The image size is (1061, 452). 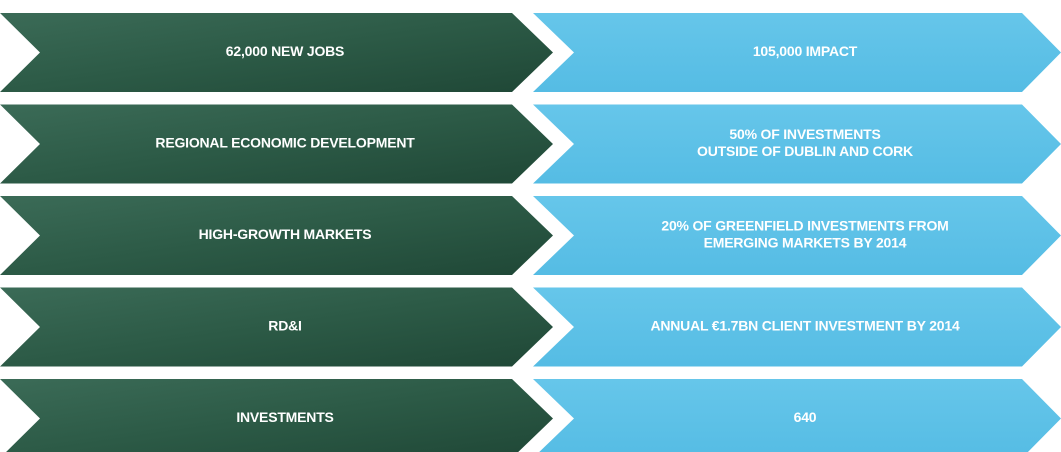 I want to click on right-label: ANNUAL €1.7BN CLIENT INVESTMENT BY 2014, so click(x=805, y=326).